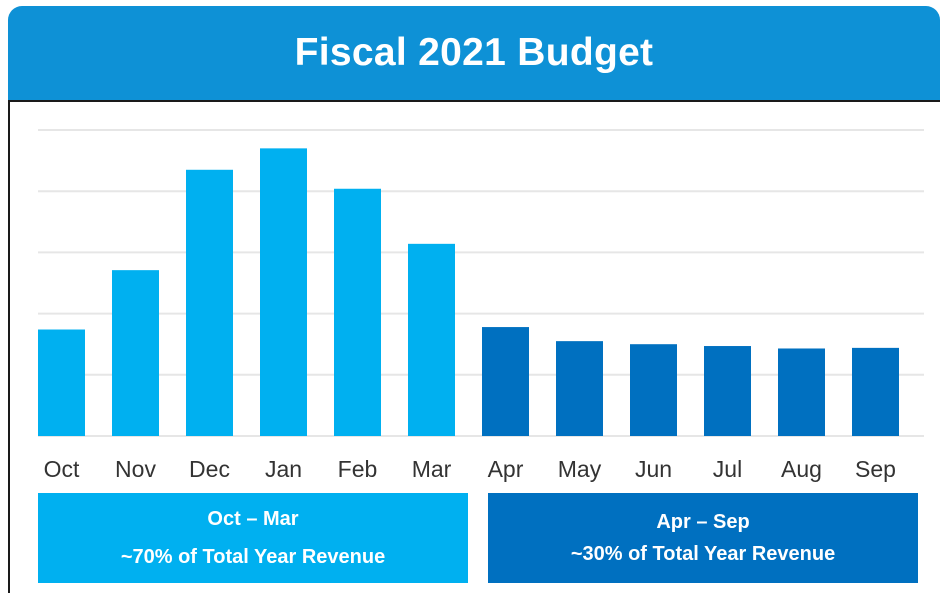  Describe the element at coordinates (253, 557) in the screenshot. I see `summary-oct-mar-share: ~70% of Total Year Revenue` at that location.